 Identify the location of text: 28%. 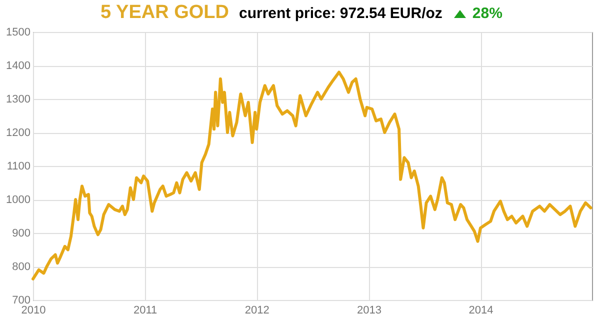
(487, 13).